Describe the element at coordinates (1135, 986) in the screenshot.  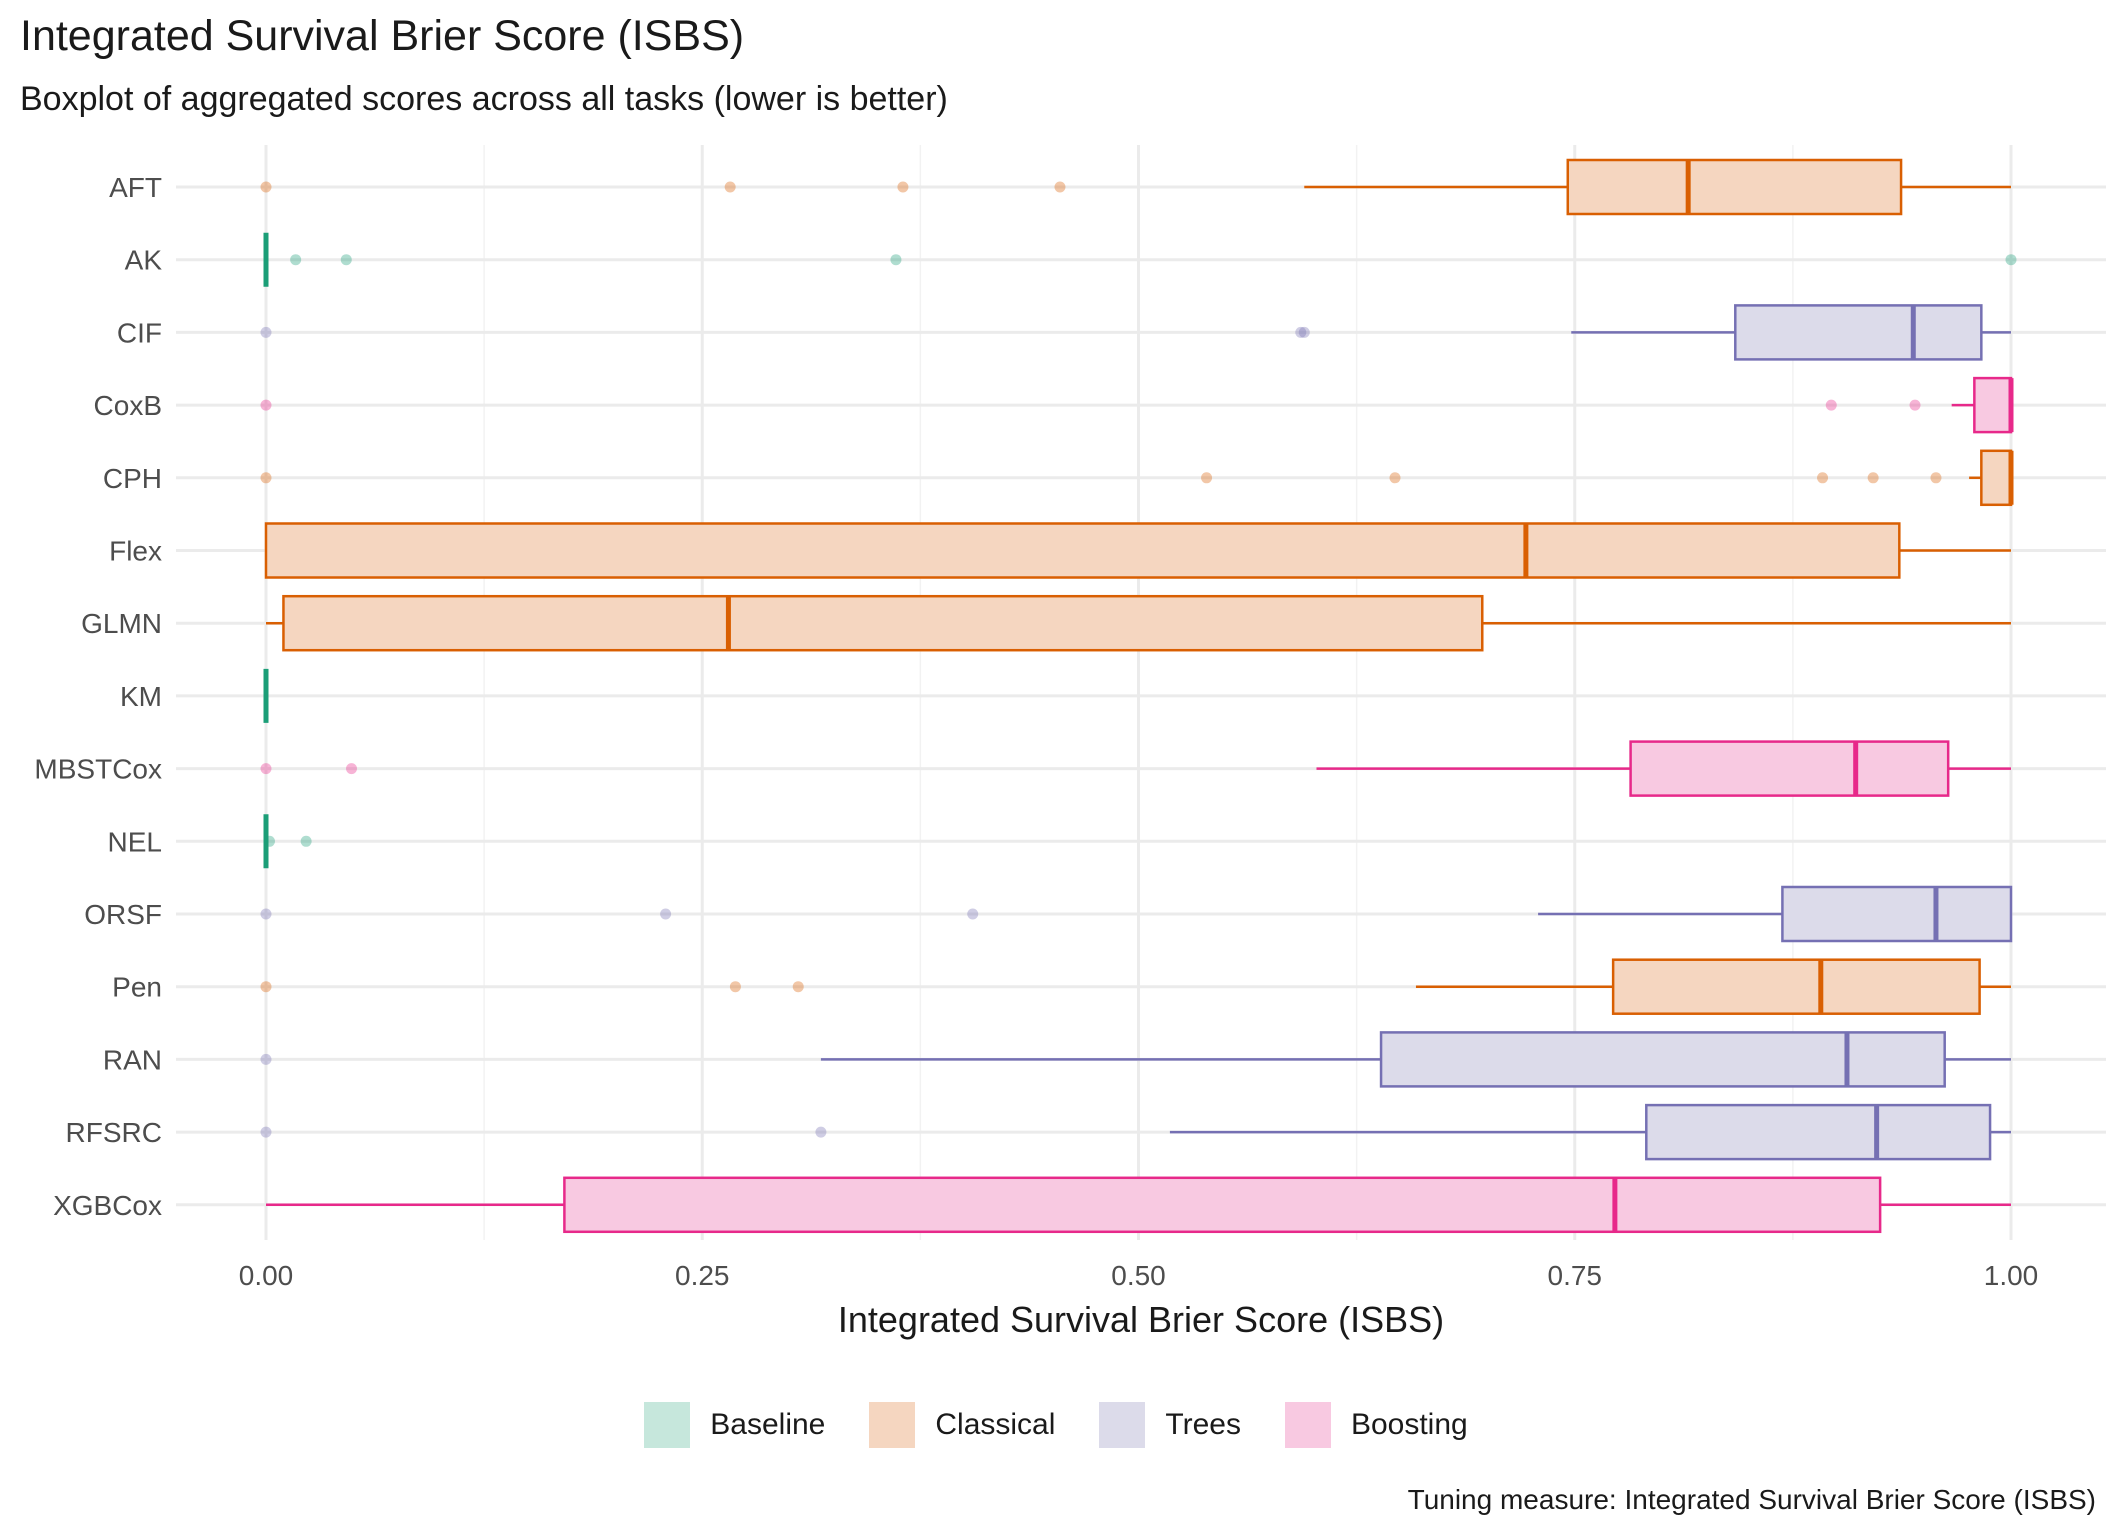
I see `box-pen` at that location.